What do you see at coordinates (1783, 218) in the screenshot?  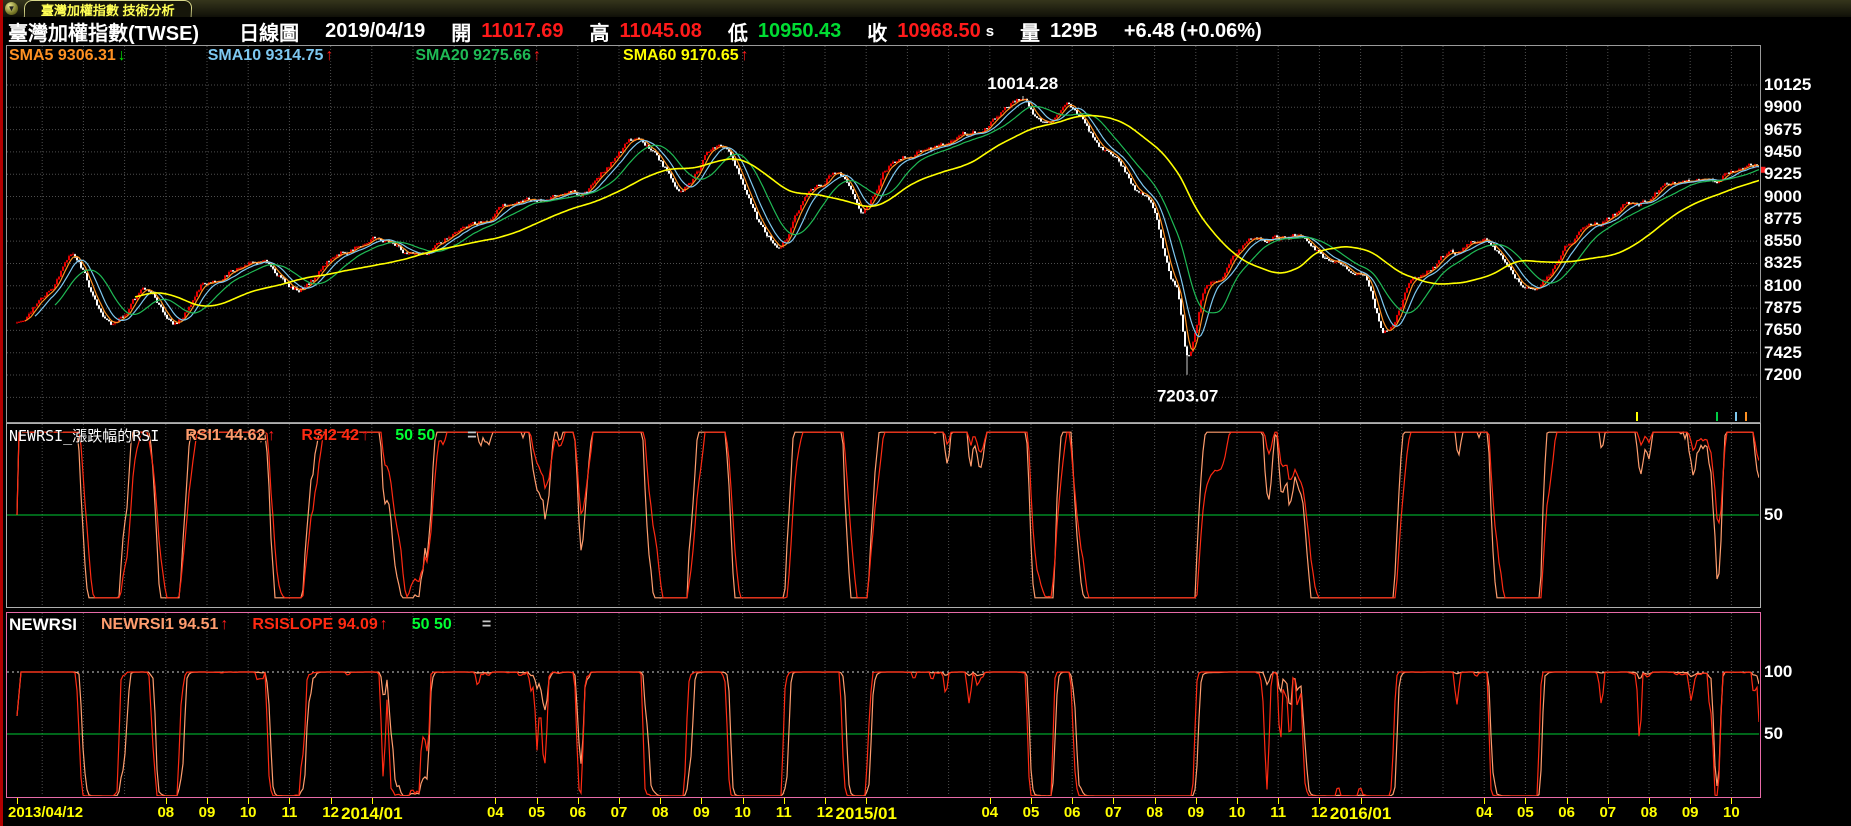 I see `price-tick-label: 8775` at bounding box center [1783, 218].